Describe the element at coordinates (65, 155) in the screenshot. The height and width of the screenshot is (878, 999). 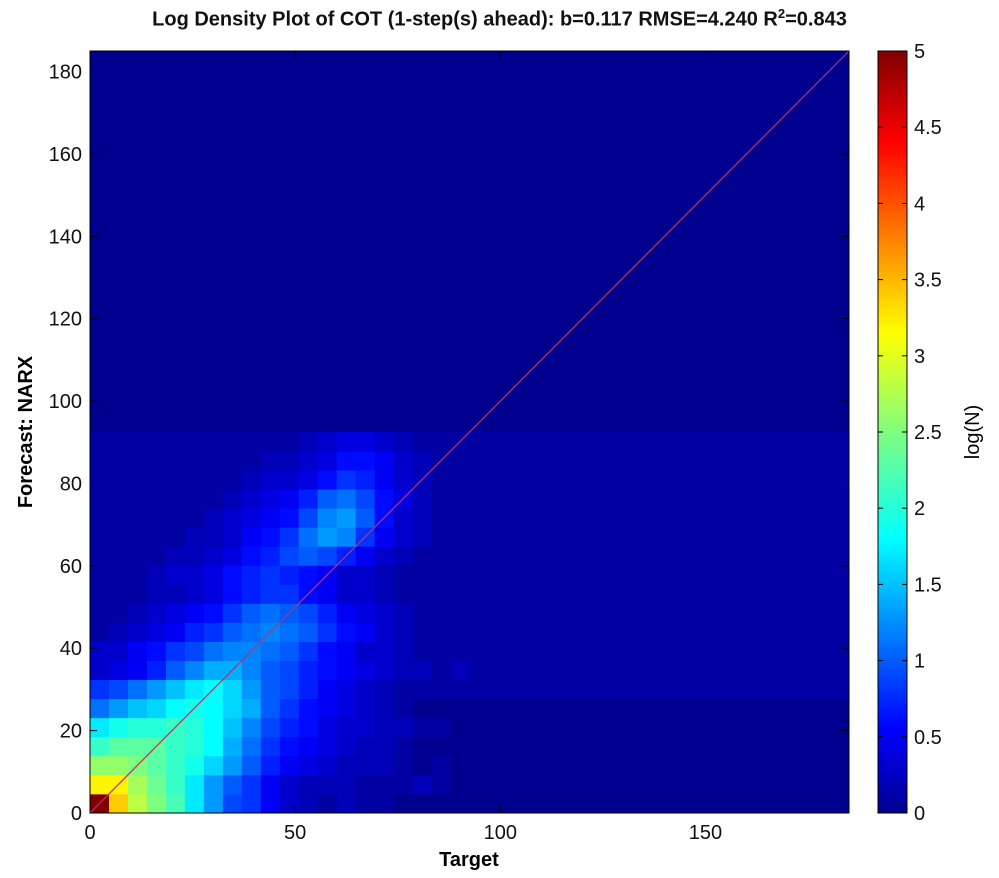
I see `y-tick-label: 160` at that location.